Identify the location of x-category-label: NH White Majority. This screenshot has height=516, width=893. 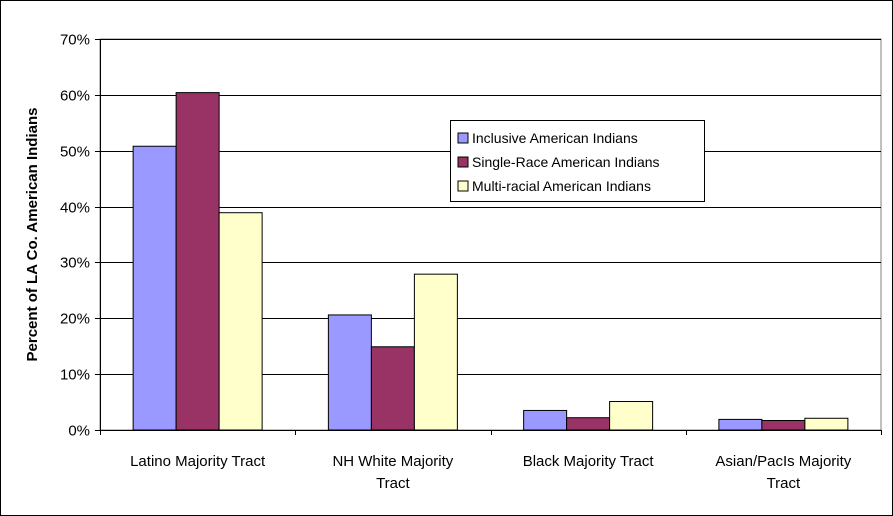
(392, 461).